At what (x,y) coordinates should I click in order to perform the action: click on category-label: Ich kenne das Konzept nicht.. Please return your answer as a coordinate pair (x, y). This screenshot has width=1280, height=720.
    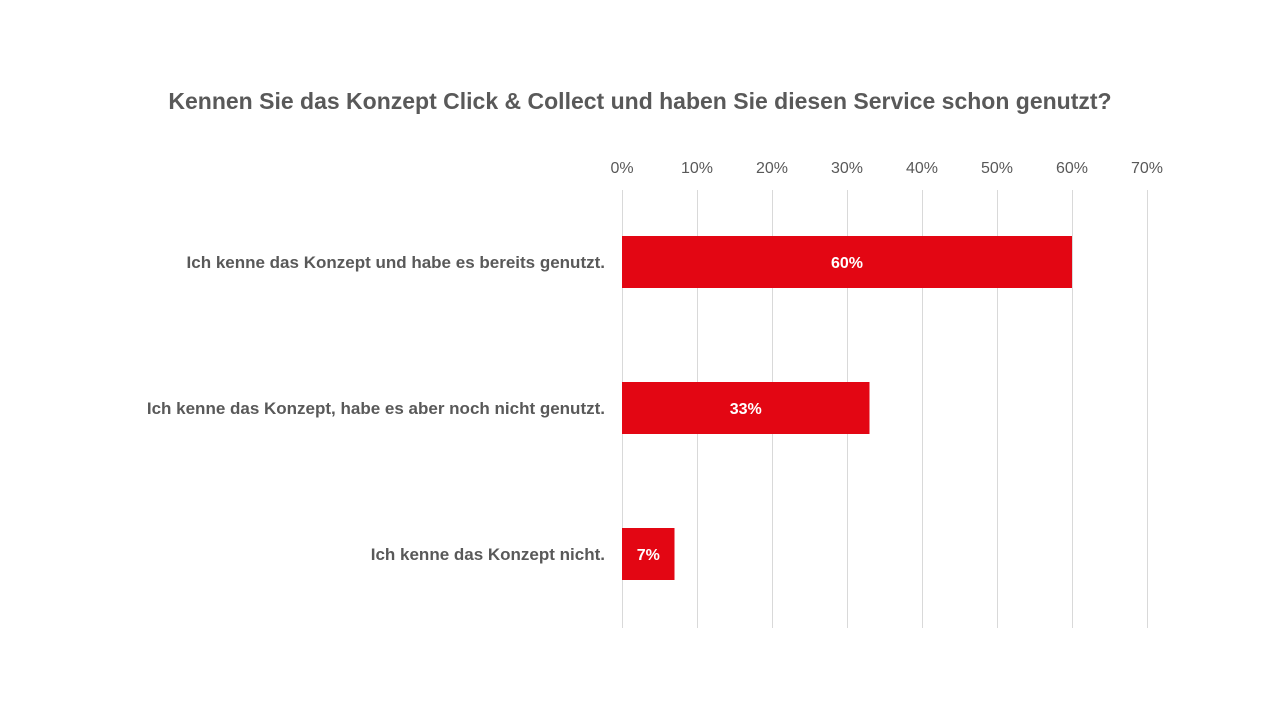
    Looking at the image, I should click on (488, 554).